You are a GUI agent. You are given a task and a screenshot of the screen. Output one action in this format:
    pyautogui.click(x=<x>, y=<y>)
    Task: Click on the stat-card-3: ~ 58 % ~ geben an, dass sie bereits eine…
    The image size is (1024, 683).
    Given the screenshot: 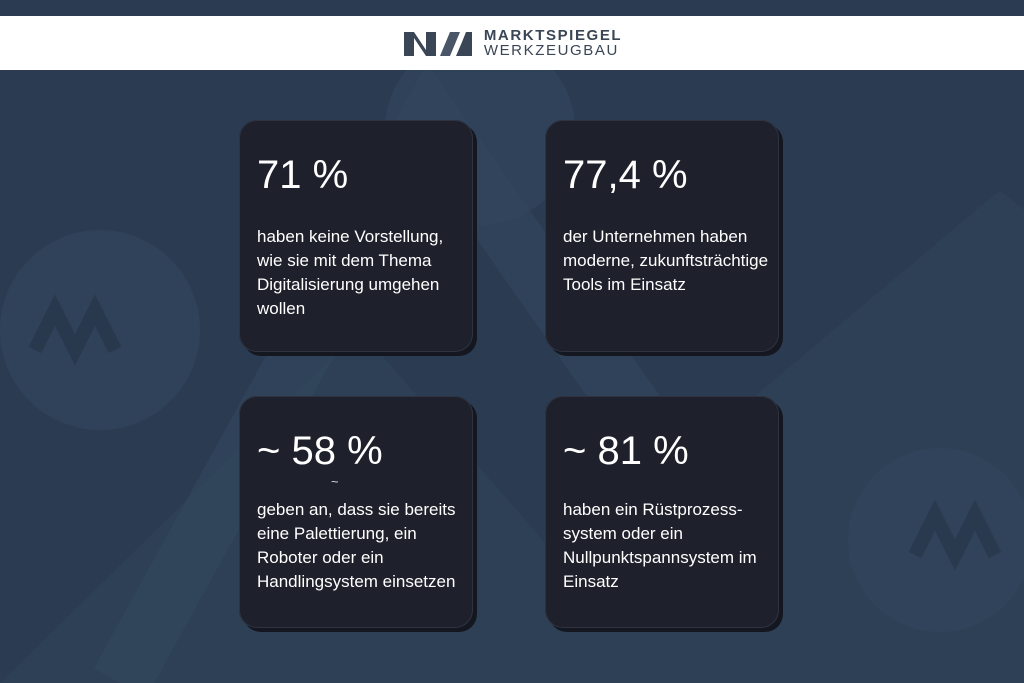 What is the action you would take?
    pyautogui.click(x=356, y=512)
    